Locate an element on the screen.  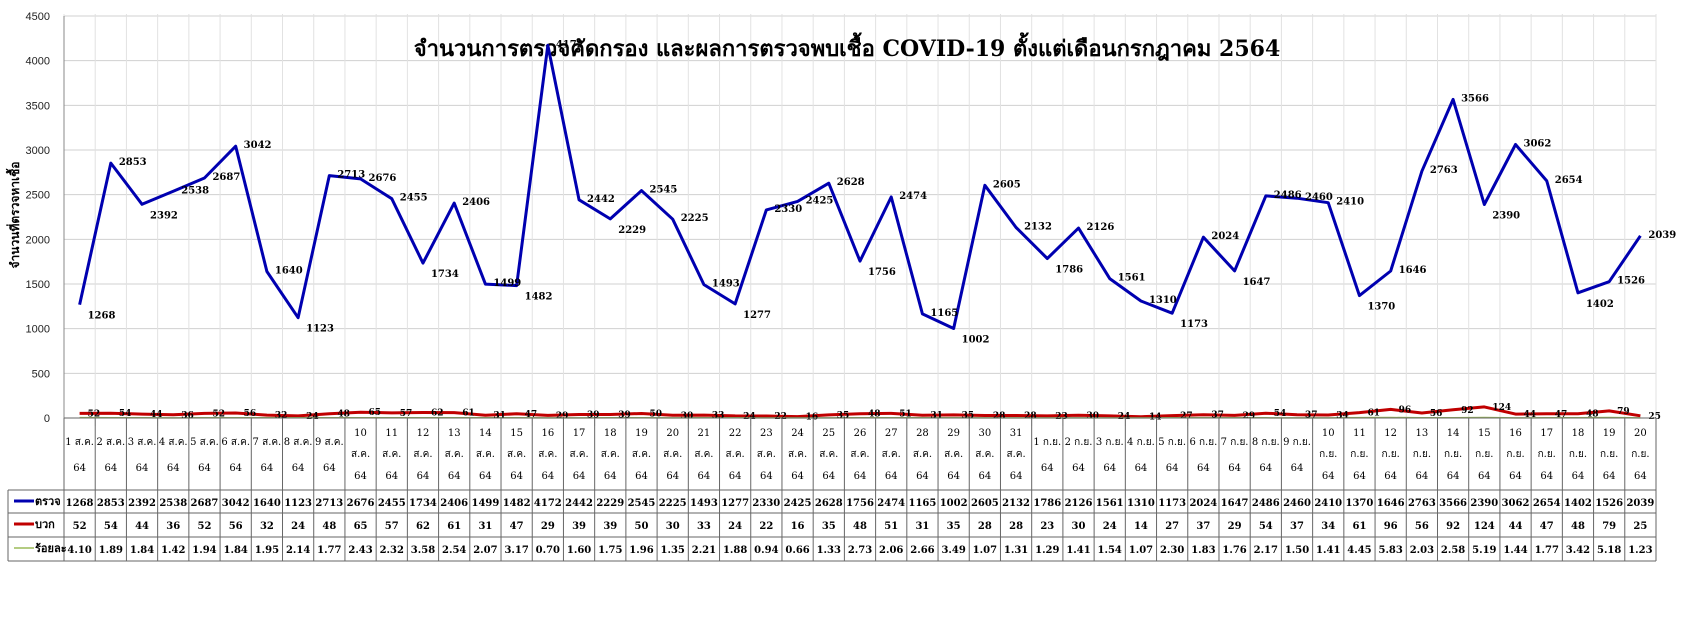
x-category-part: 20 is located at coordinates (1640, 433).